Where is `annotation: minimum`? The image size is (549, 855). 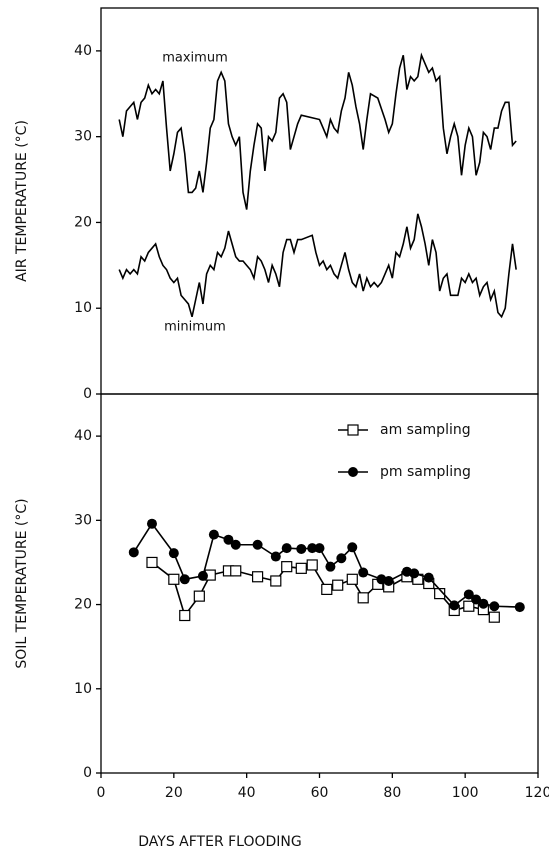 annotation: minimum is located at coordinates (195, 327).